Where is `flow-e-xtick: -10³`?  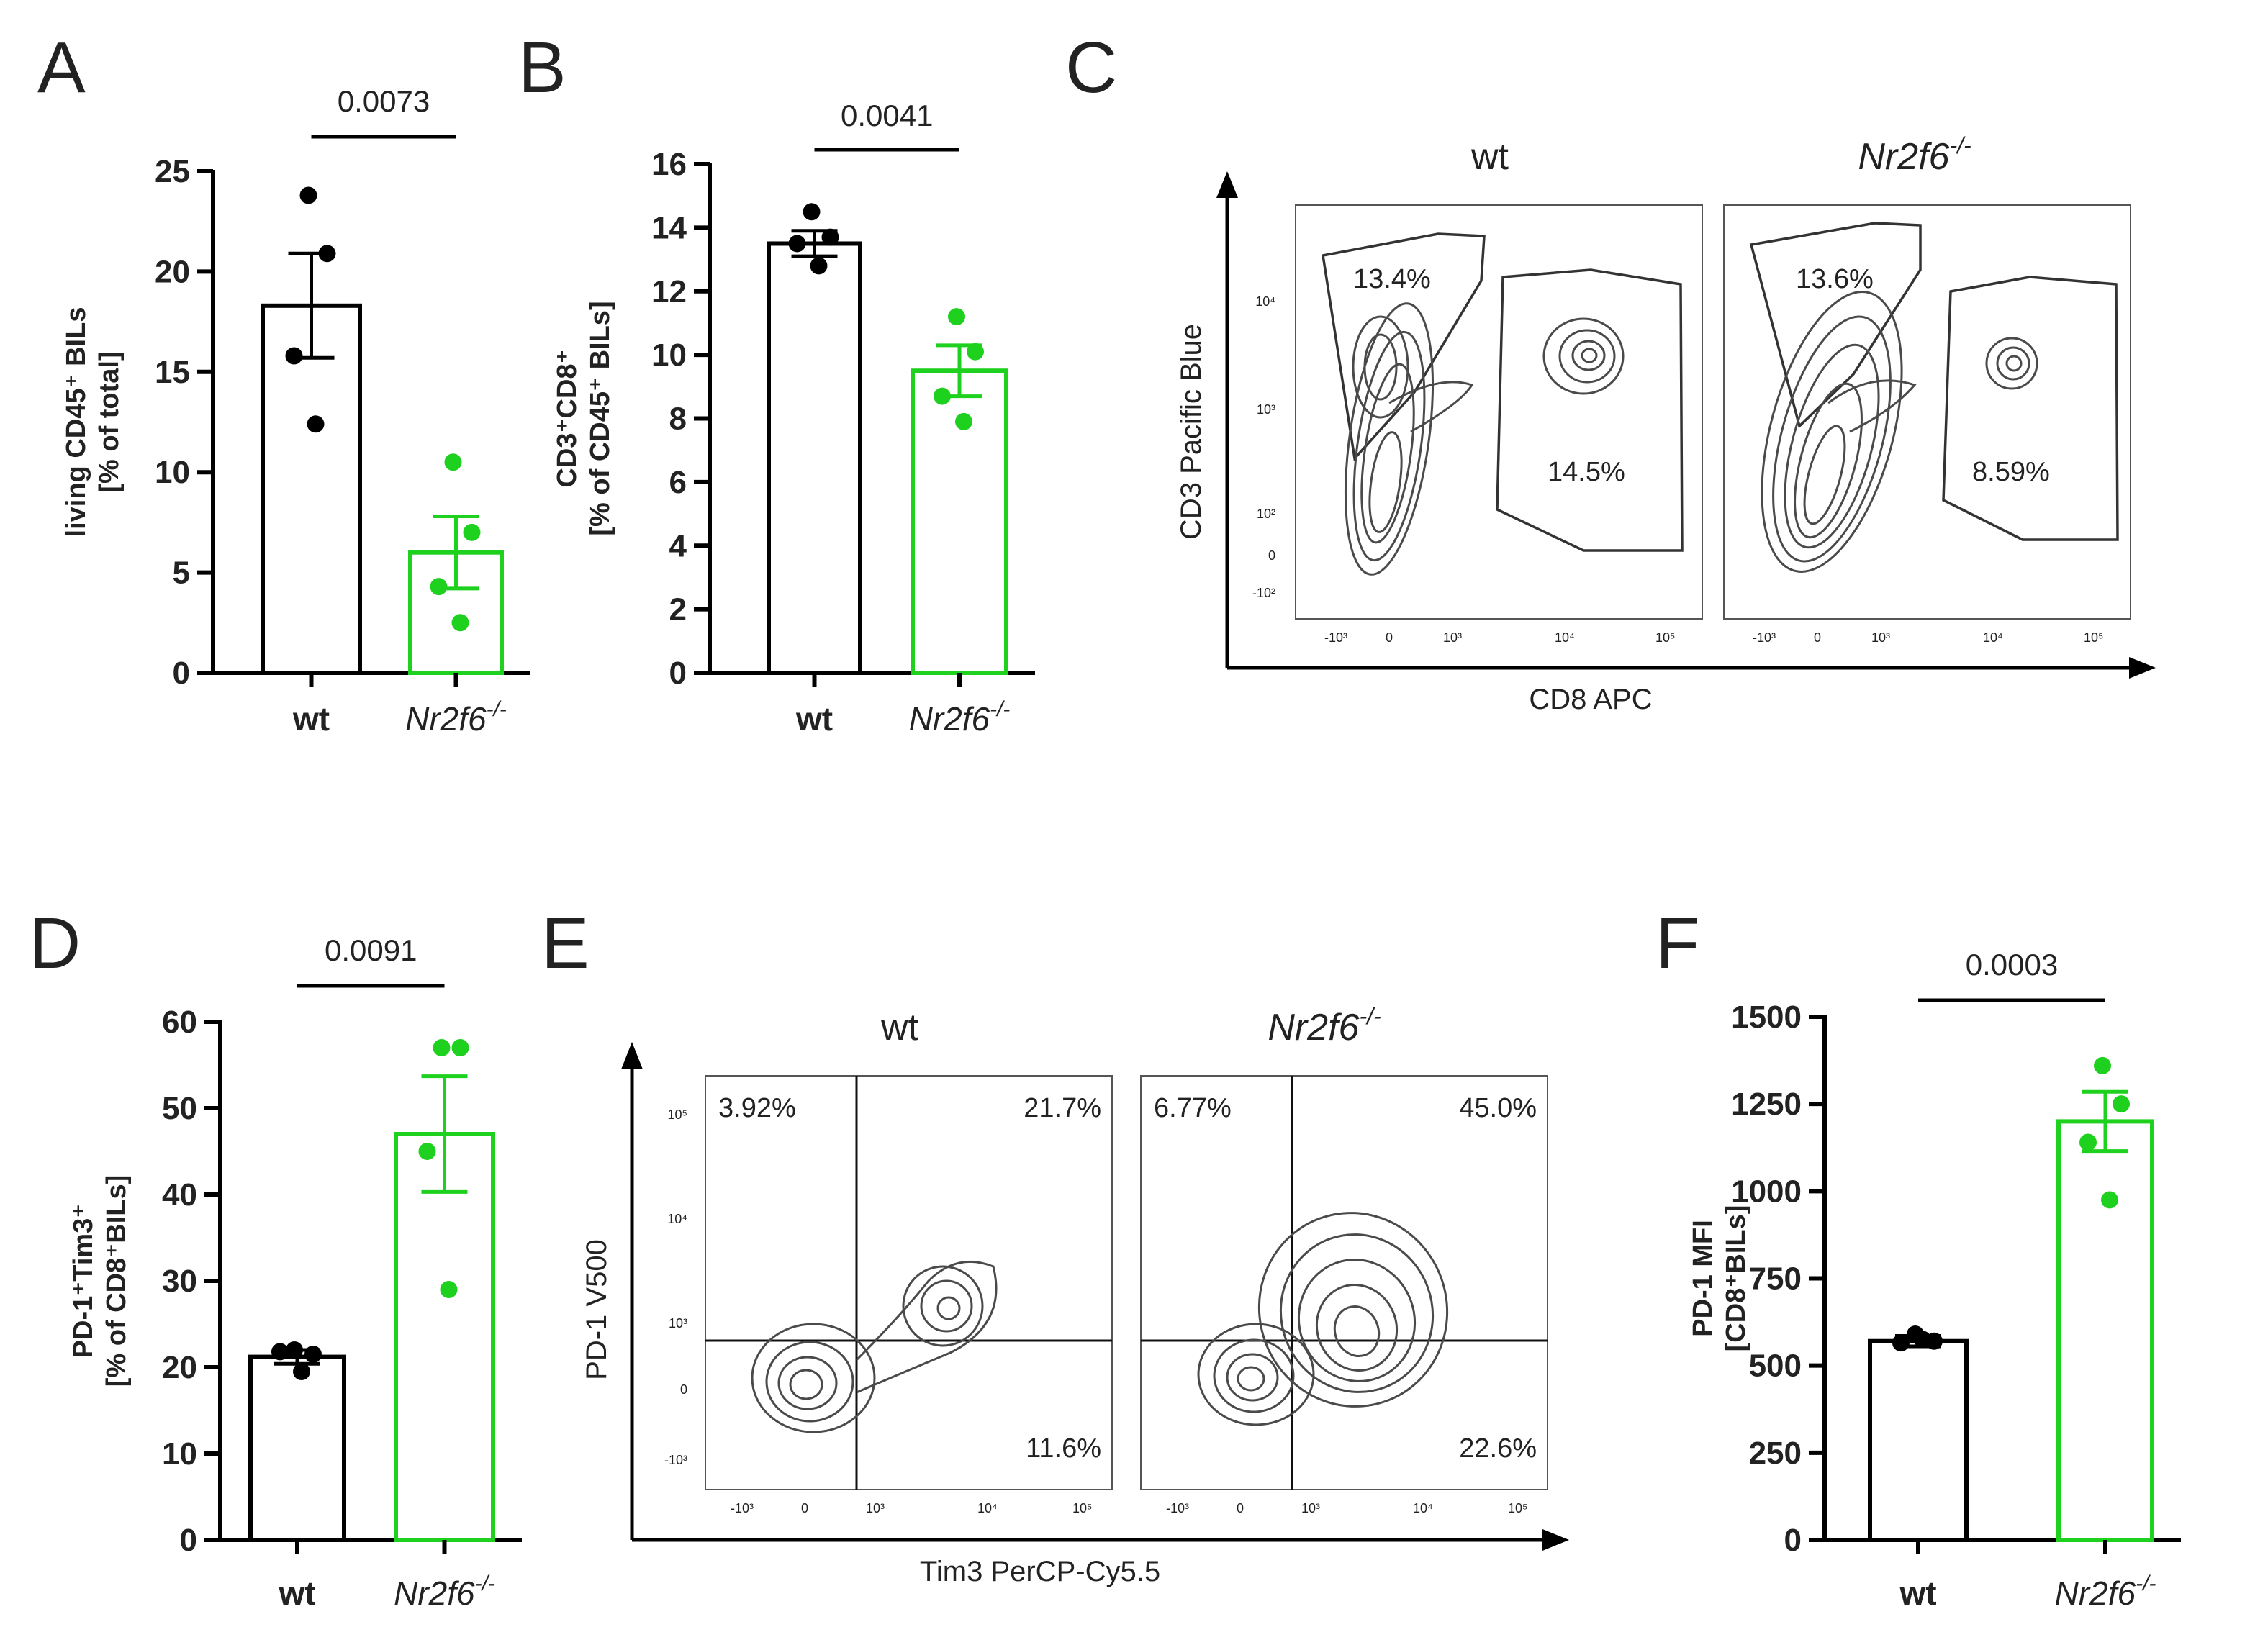
flow-e-xtick: -10³ is located at coordinates (1177, 1508).